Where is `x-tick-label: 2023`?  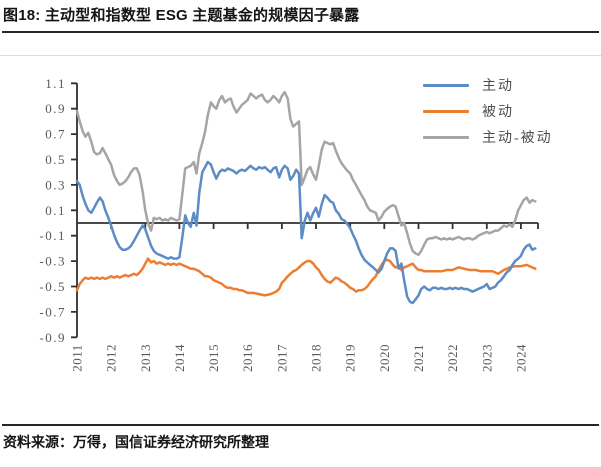
x-tick-label: 2023 is located at coordinates (486, 358).